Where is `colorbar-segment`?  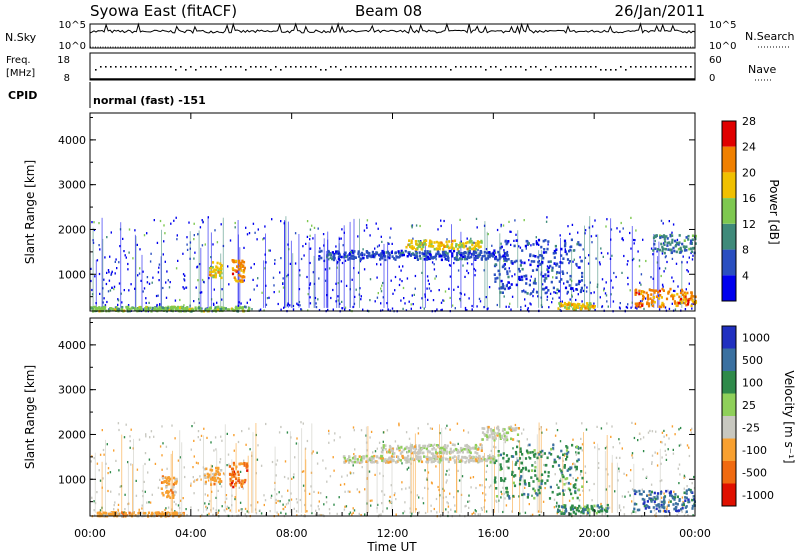
colorbar-segment is located at coordinates (729, 494).